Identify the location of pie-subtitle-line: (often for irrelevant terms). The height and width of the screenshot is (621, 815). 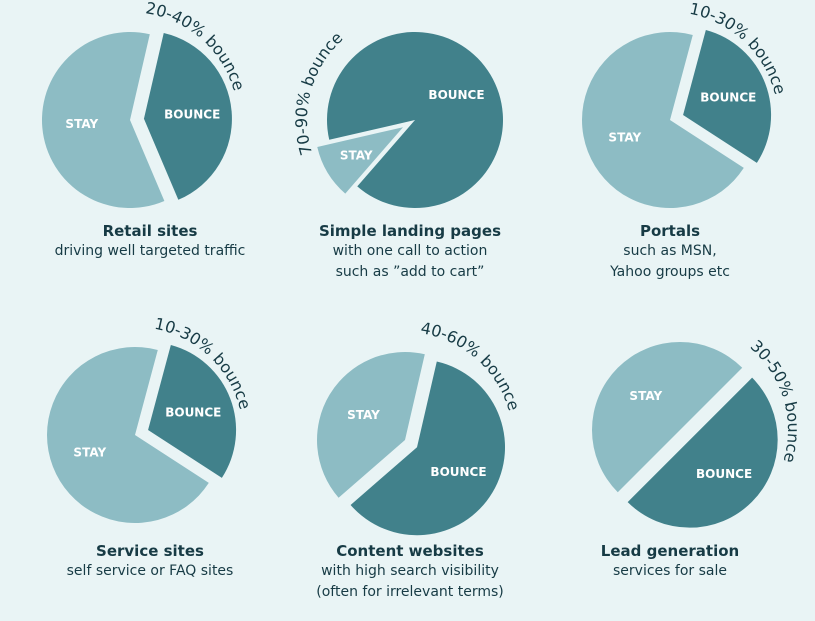
(410, 592).